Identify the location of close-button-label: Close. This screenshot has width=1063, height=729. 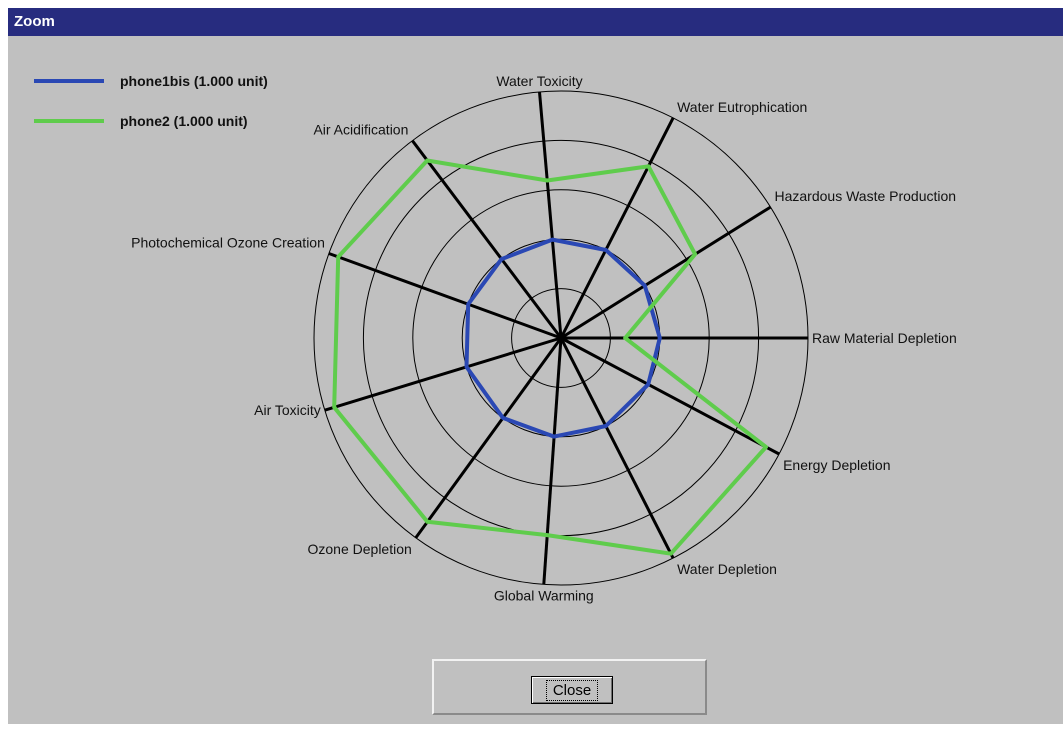
(572, 690).